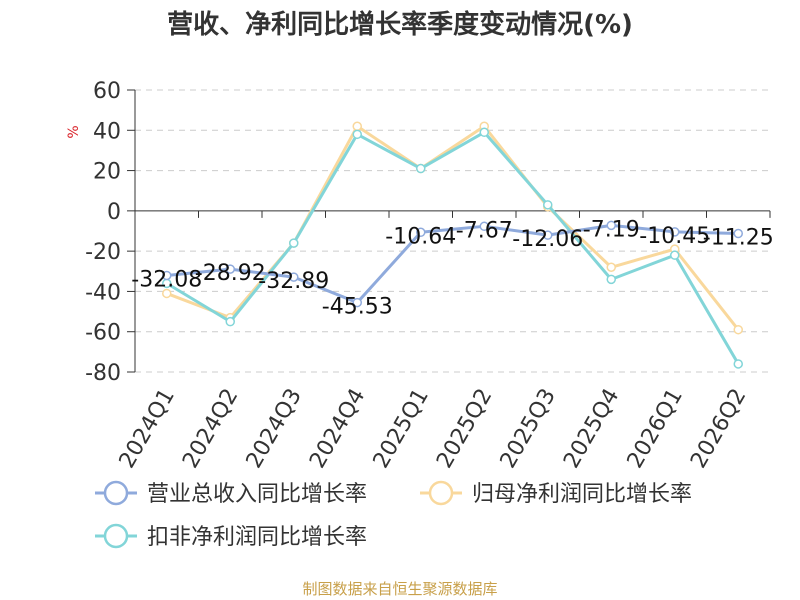 The width and height of the screenshot is (800, 600). Describe the element at coordinates (103, 373) in the screenshot. I see `y-tick-label: -80` at that location.